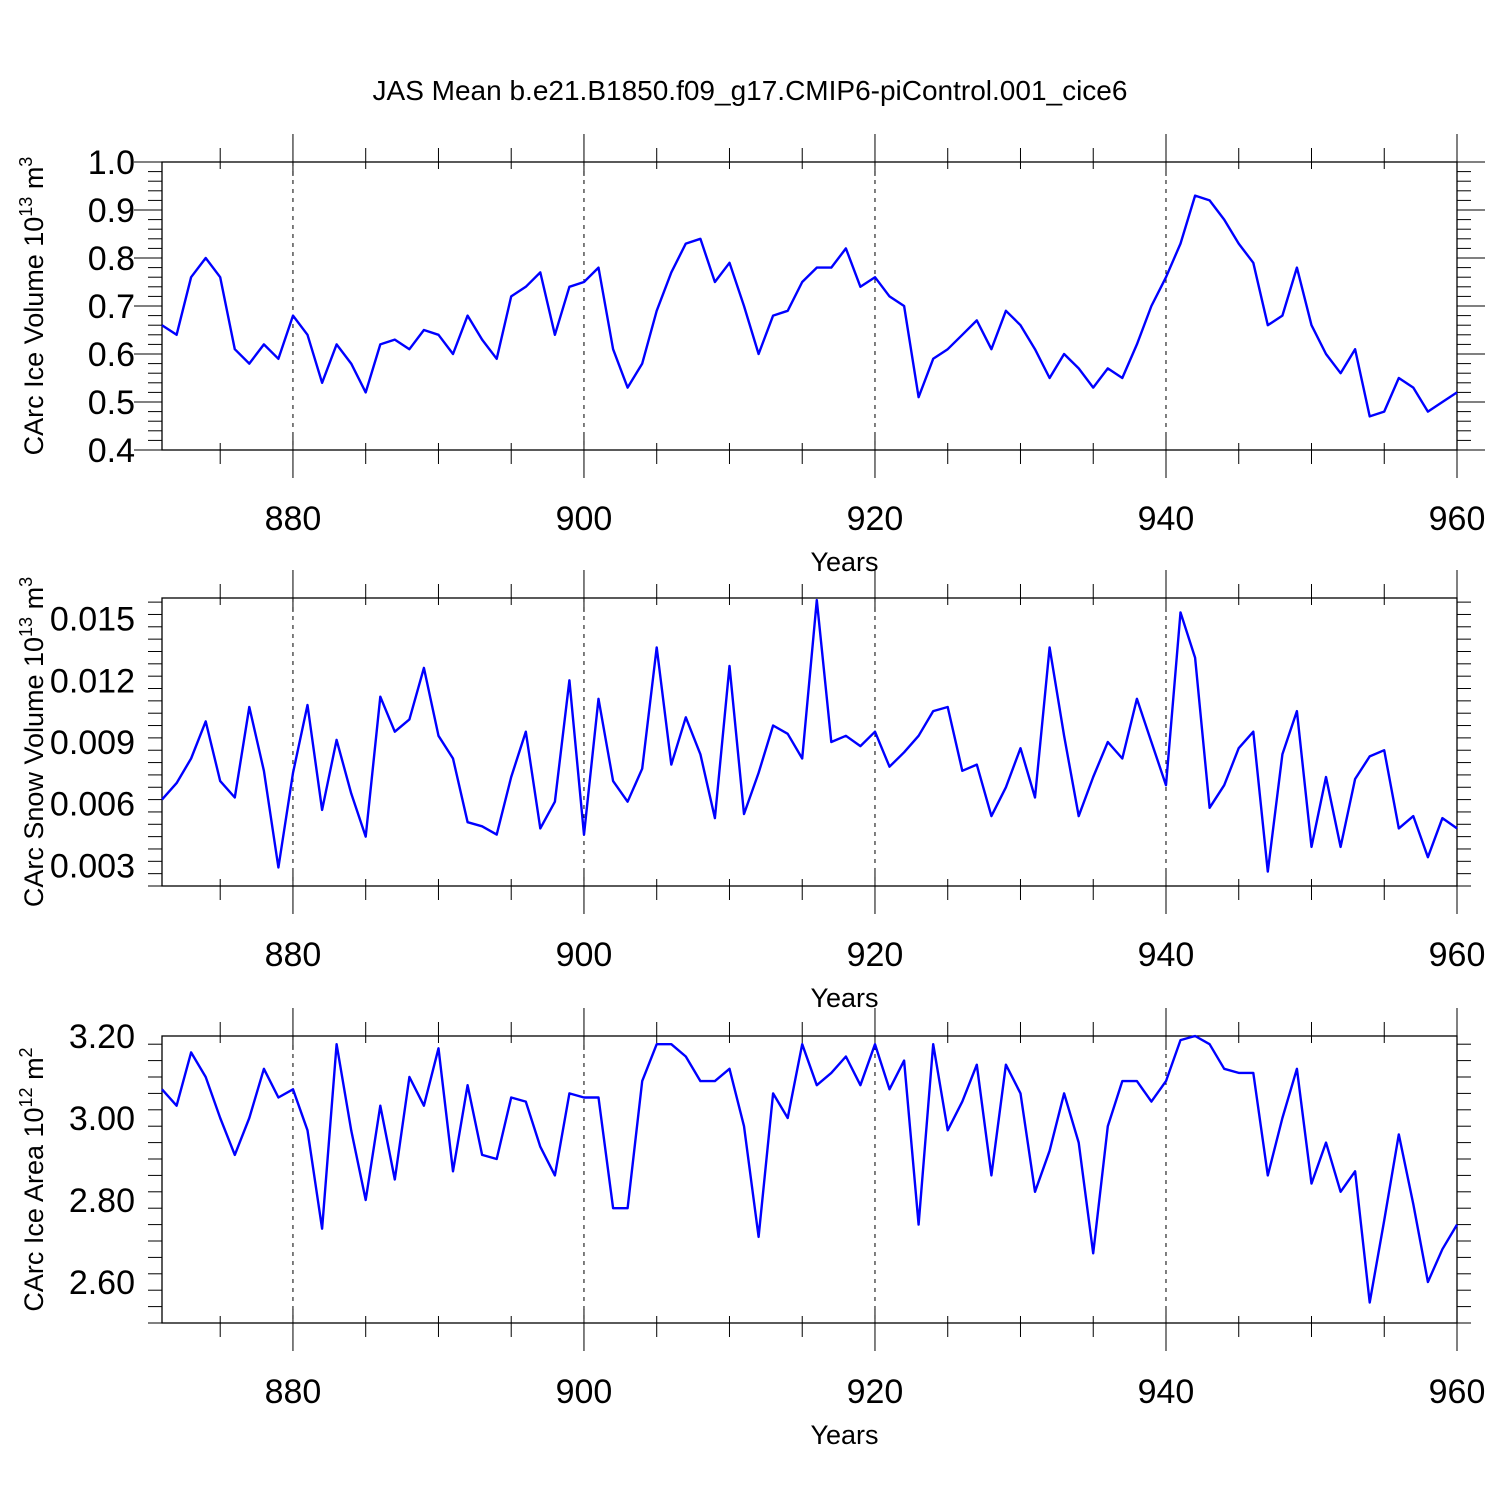  Describe the element at coordinates (111, 163) in the screenshot. I see `y-tick-label: 1.0` at that location.